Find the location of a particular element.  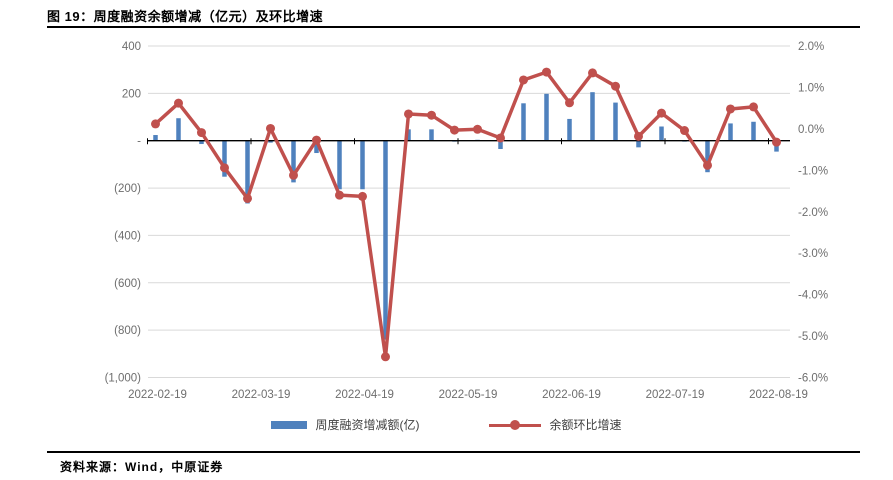

svg-text: 400 is located at coordinates (131, 47).